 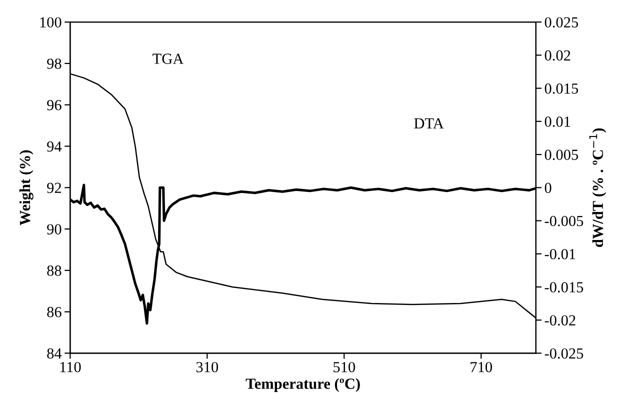 I want to click on y2-tick-label: 0.005, so click(x=561, y=155).